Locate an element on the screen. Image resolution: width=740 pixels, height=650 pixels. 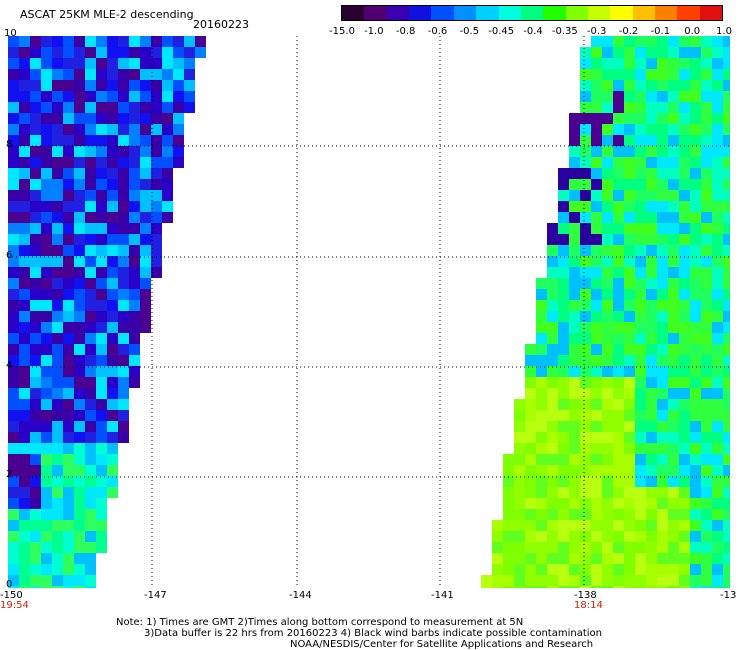
color-scale-label: -1.0 is located at coordinates (374, 31).